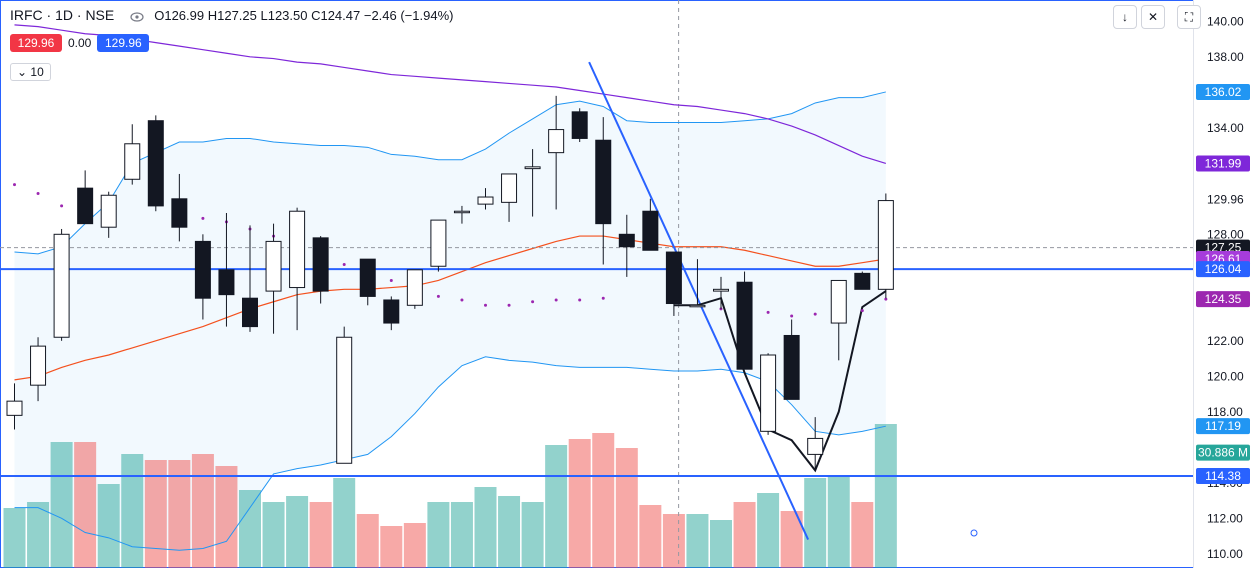 The height and width of the screenshot is (568, 1259). What do you see at coordinates (780, 381) in the screenshot?
I see `pivot-line` at bounding box center [780, 381].